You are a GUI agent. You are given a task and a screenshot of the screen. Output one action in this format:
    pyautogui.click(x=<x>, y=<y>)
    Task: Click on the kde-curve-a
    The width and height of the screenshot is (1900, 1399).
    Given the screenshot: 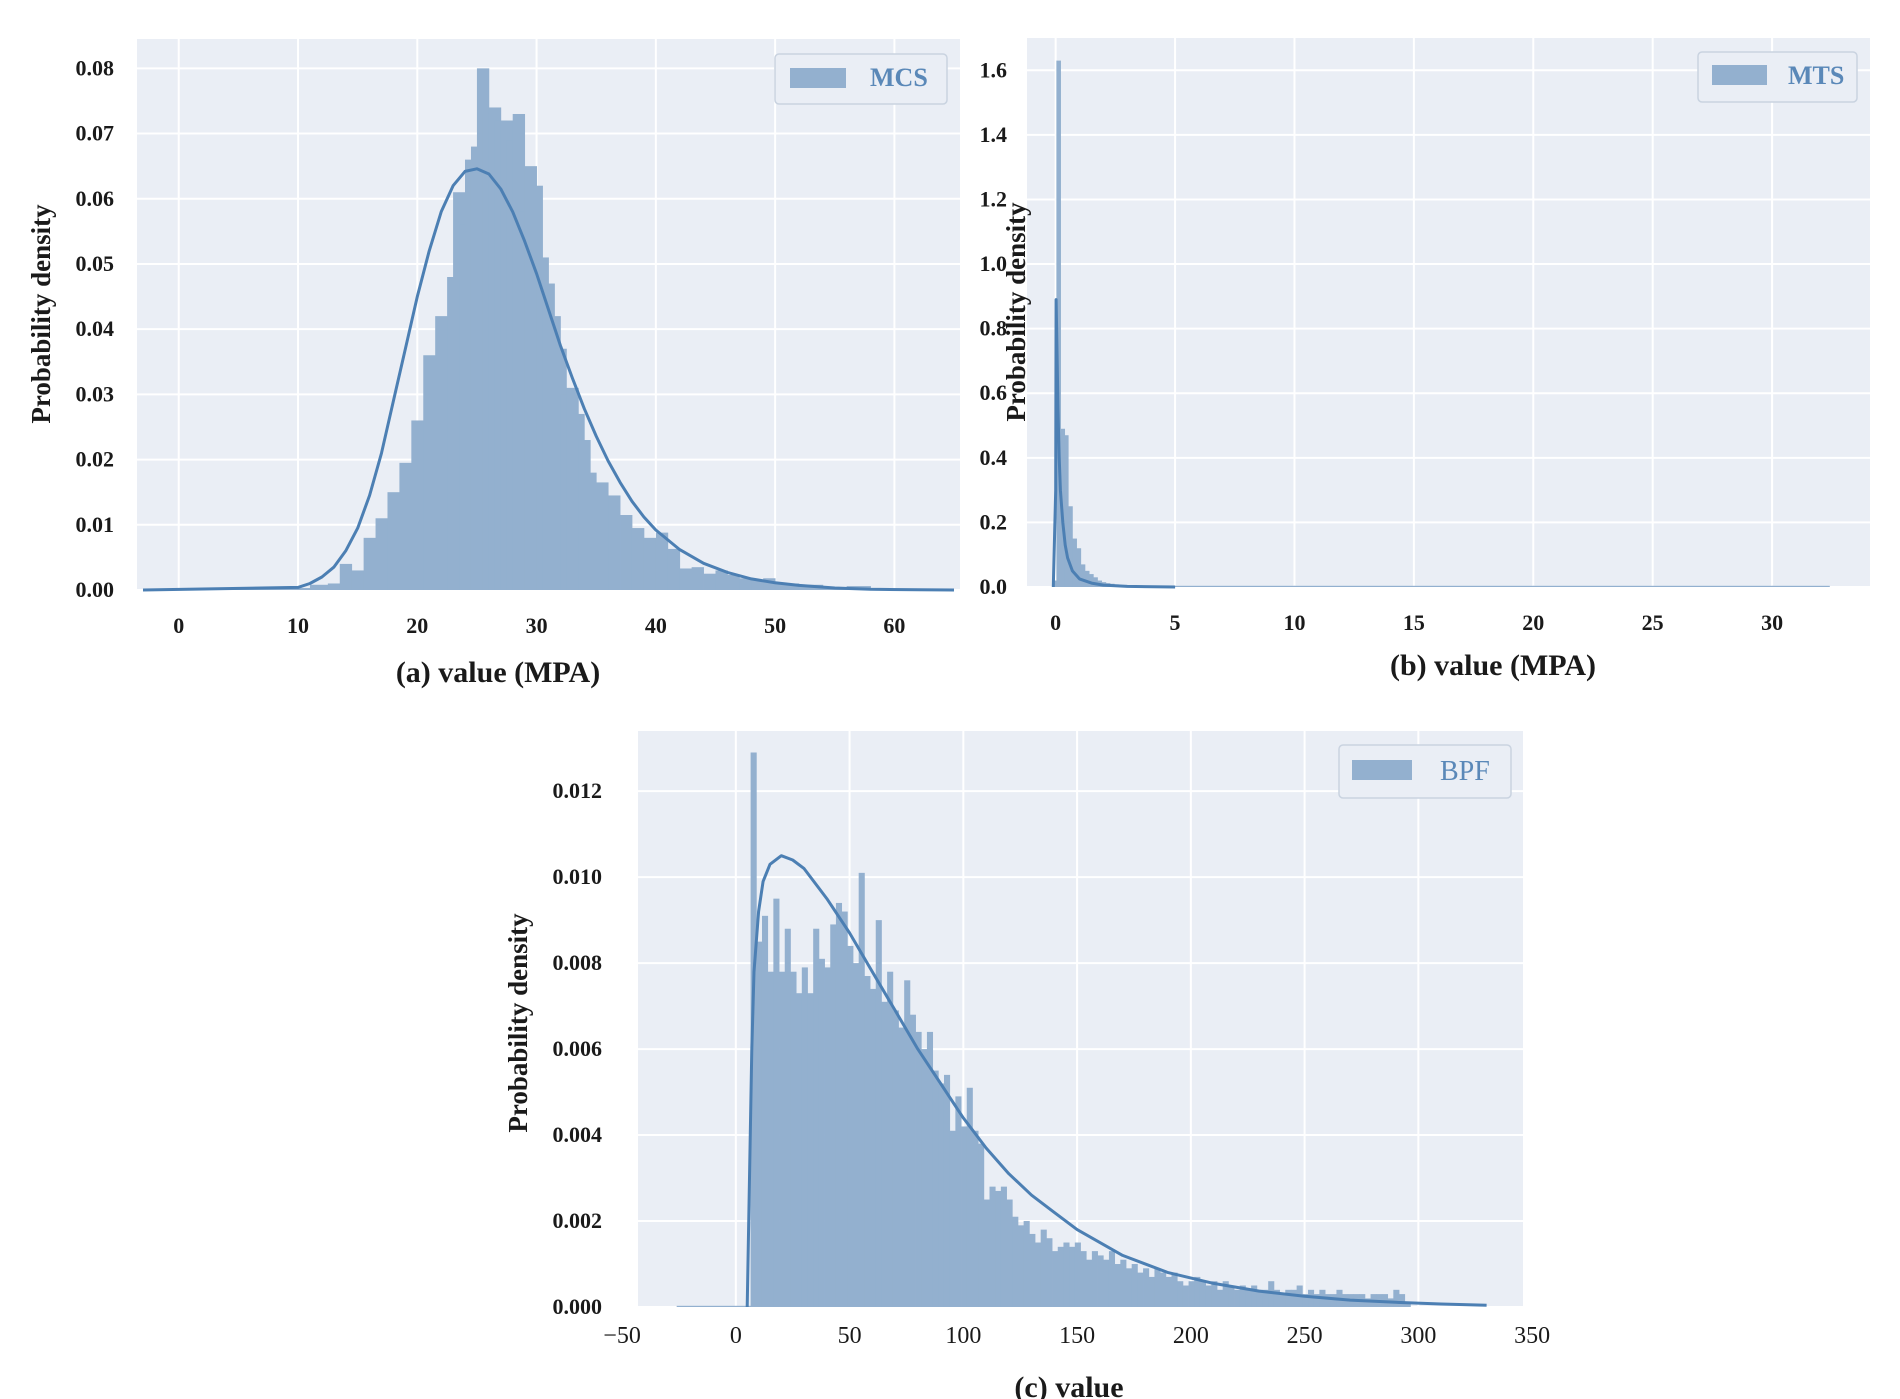 What is the action you would take?
    pyautogui.click(x=548, y=379)
    